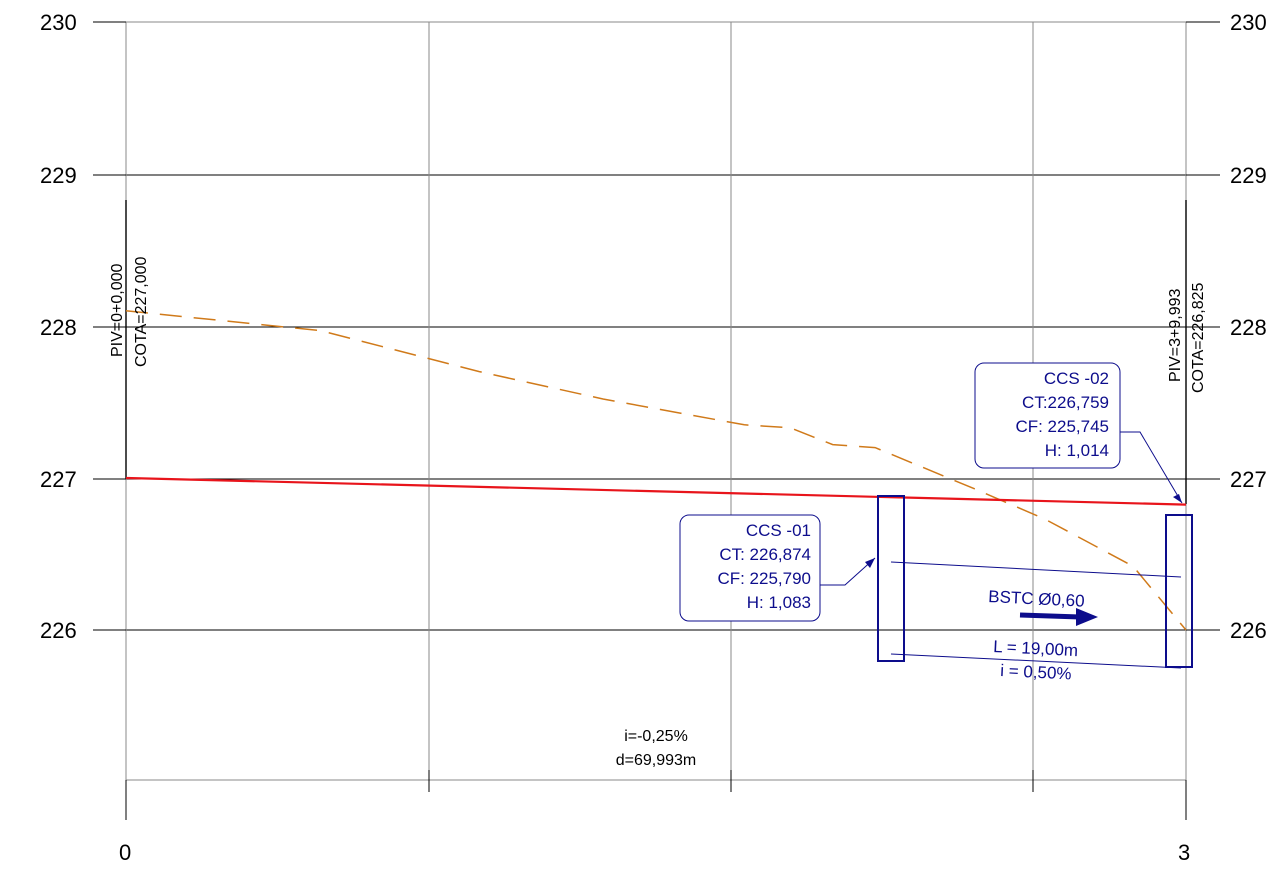  I want to click on pipe-label: BSTC Ø0,60, so click(1036, 599).